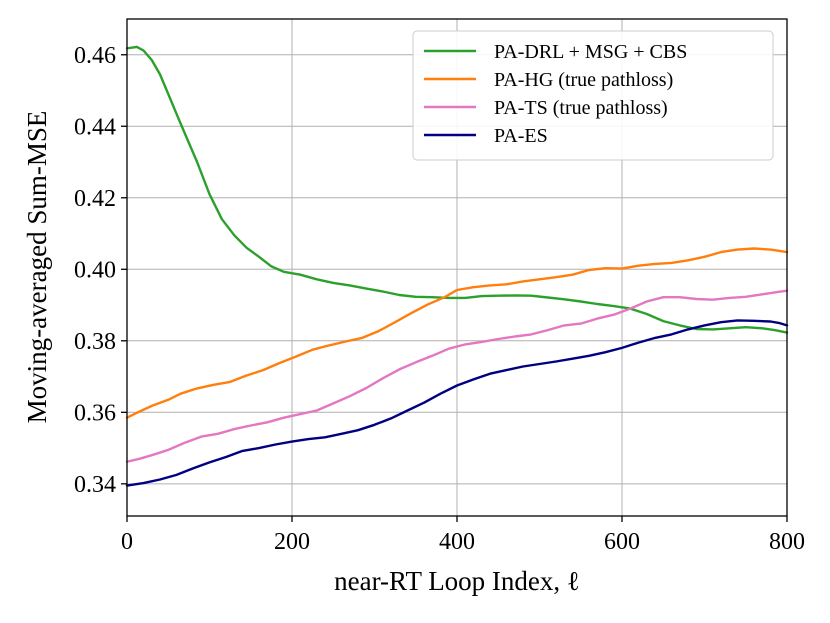 The image size is (830, 623). What do you see at coordinates (292, 542) in the screenshot?
I see `x-tick-label: 200` at bounding box center [292, 542].